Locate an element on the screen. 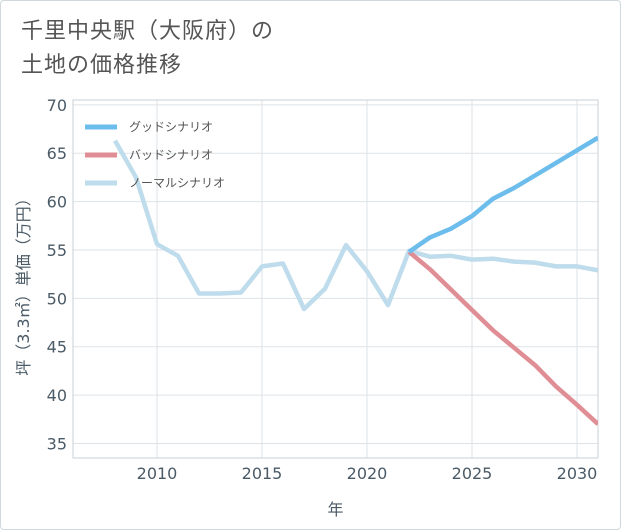 The image size is (621, 531). y-tick-label: 55 is located at coordinates (57, 250).